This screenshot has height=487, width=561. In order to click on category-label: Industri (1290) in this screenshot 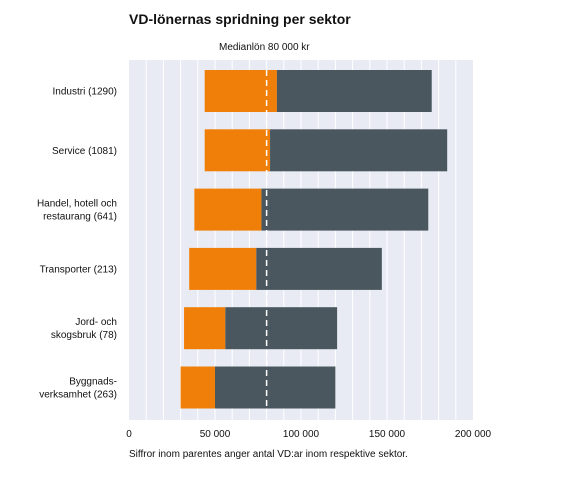, I will do `click(85, 92)`.